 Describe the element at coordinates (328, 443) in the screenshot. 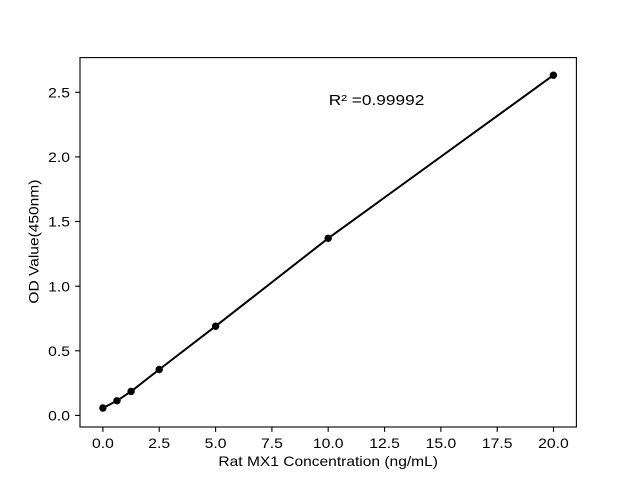

I see `svg-text: 10.0` at that location.